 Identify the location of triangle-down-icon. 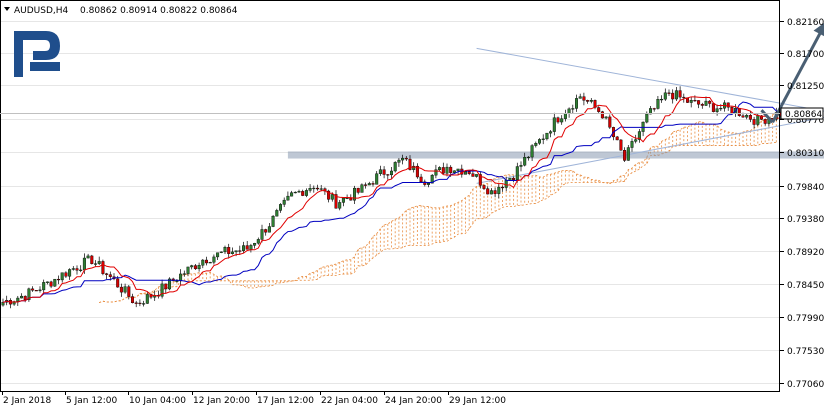
(7, 9).